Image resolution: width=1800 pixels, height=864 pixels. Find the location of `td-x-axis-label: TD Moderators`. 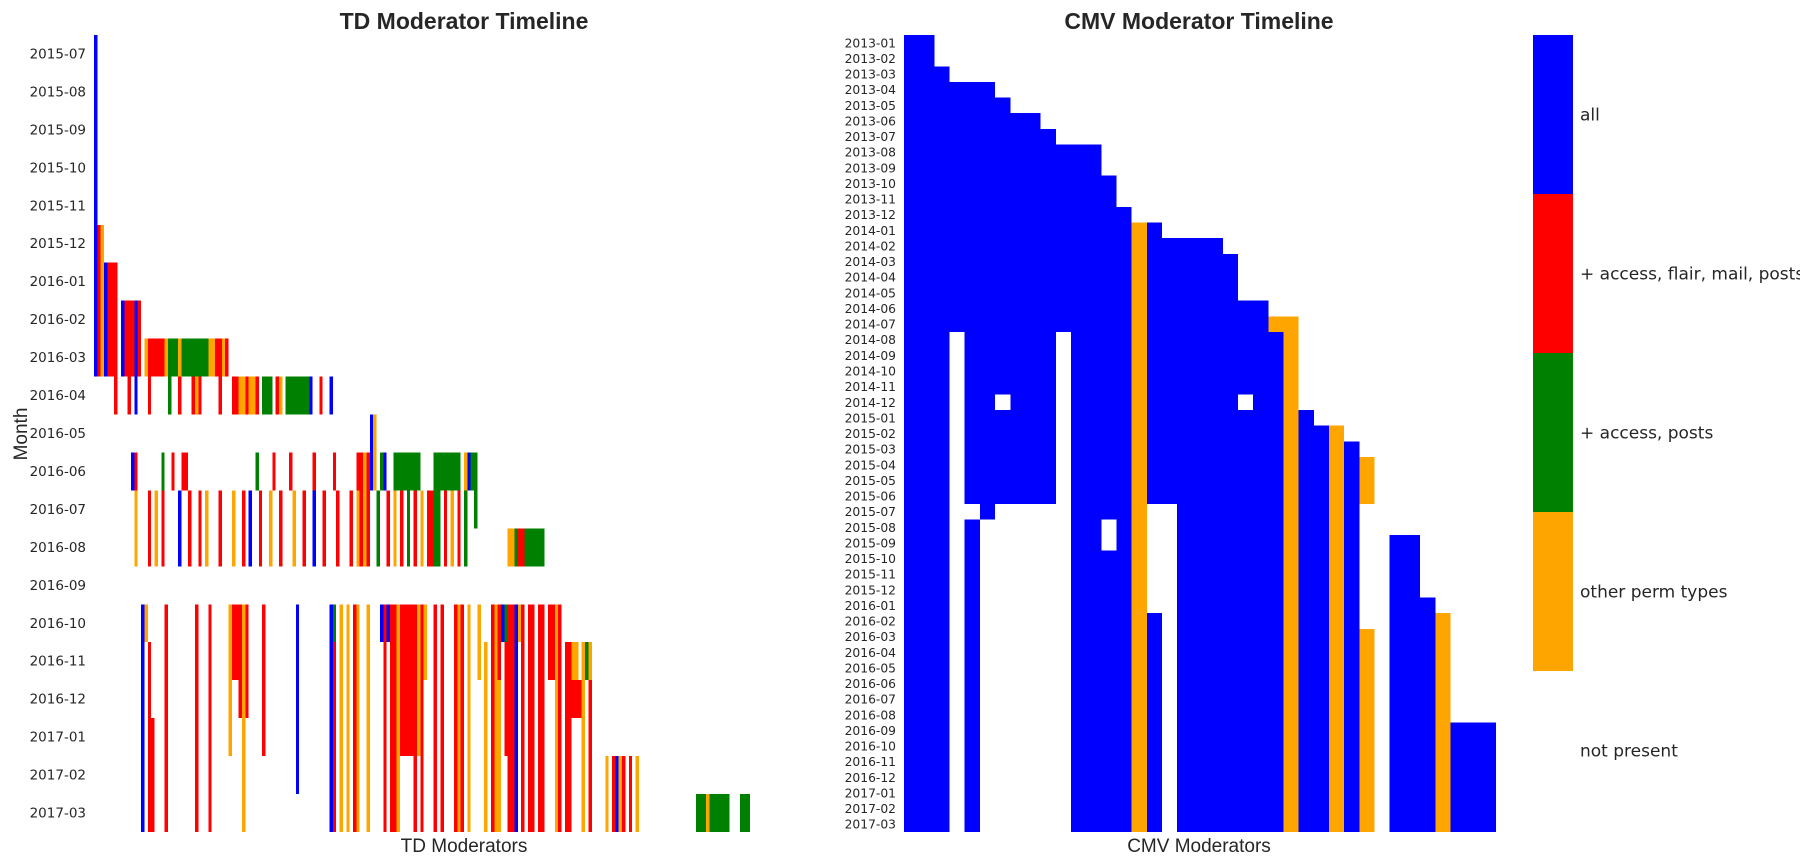

td-x-axis-label: TD Moderators is located at coordinates (464, 846).